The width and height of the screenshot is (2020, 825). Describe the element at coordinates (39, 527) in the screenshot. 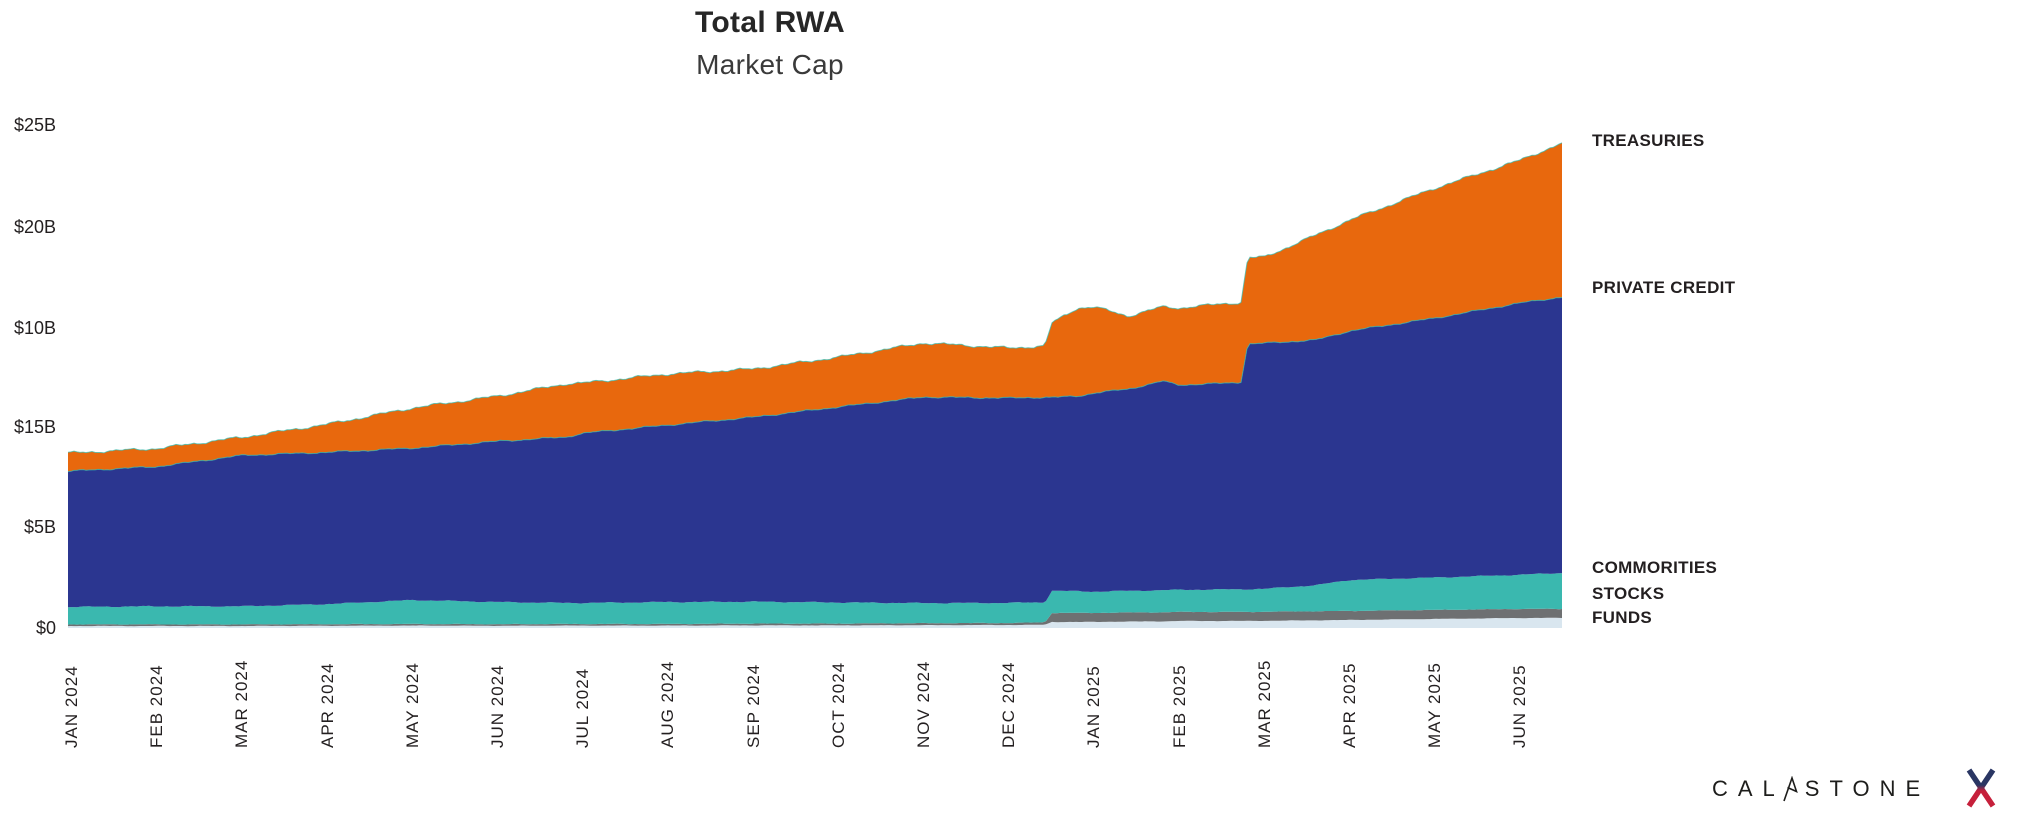

I see `y-axis-label: $5B` at that location.